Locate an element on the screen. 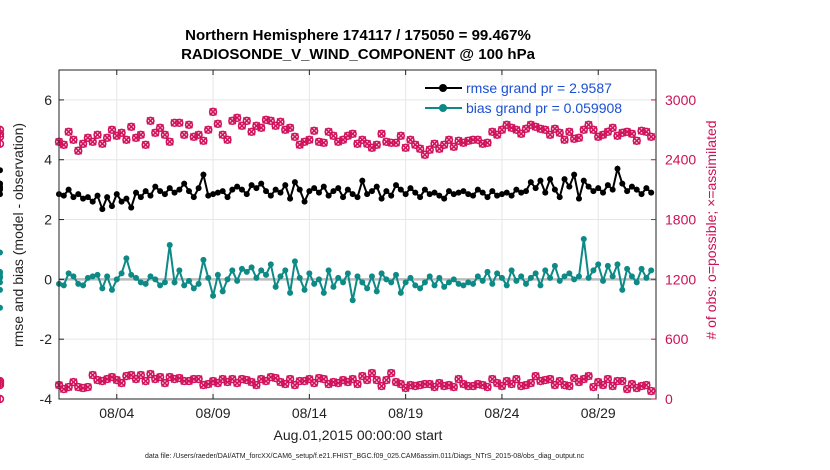 The height and width of the screenshot is (470, 830). bias-line is located at coordinates (355, 269).